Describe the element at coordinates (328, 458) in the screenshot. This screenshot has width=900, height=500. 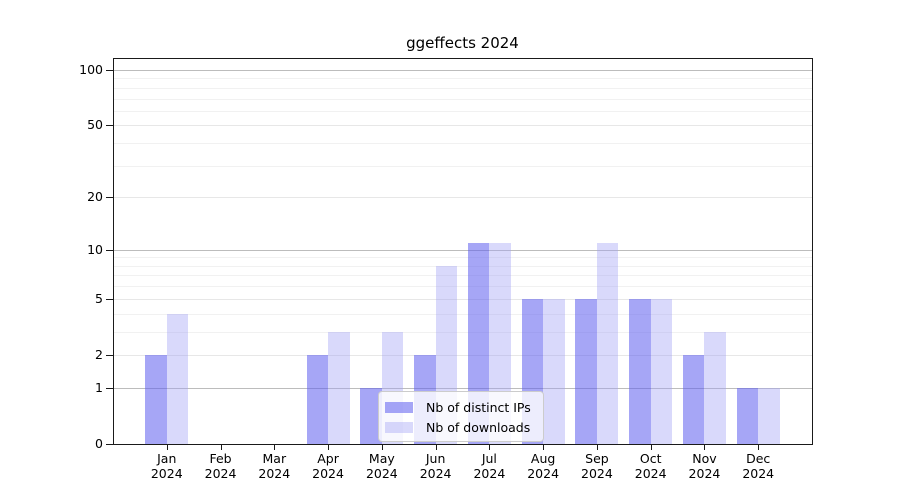
I see `x-tick-month: Apr` at that location.